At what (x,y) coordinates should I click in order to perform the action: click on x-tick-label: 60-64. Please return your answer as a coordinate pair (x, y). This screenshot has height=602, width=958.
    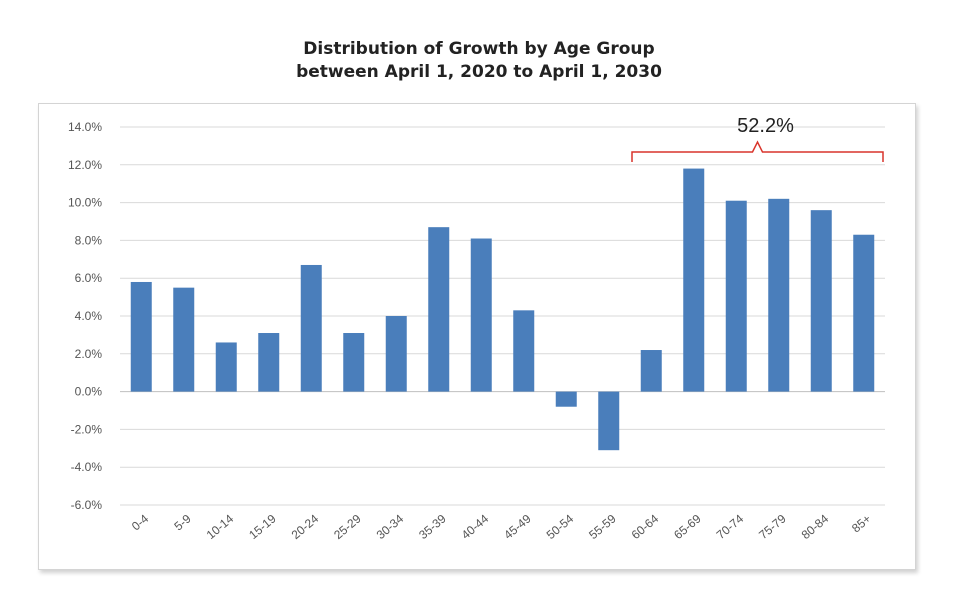
    Looking at the image, I should click on (645, 526).